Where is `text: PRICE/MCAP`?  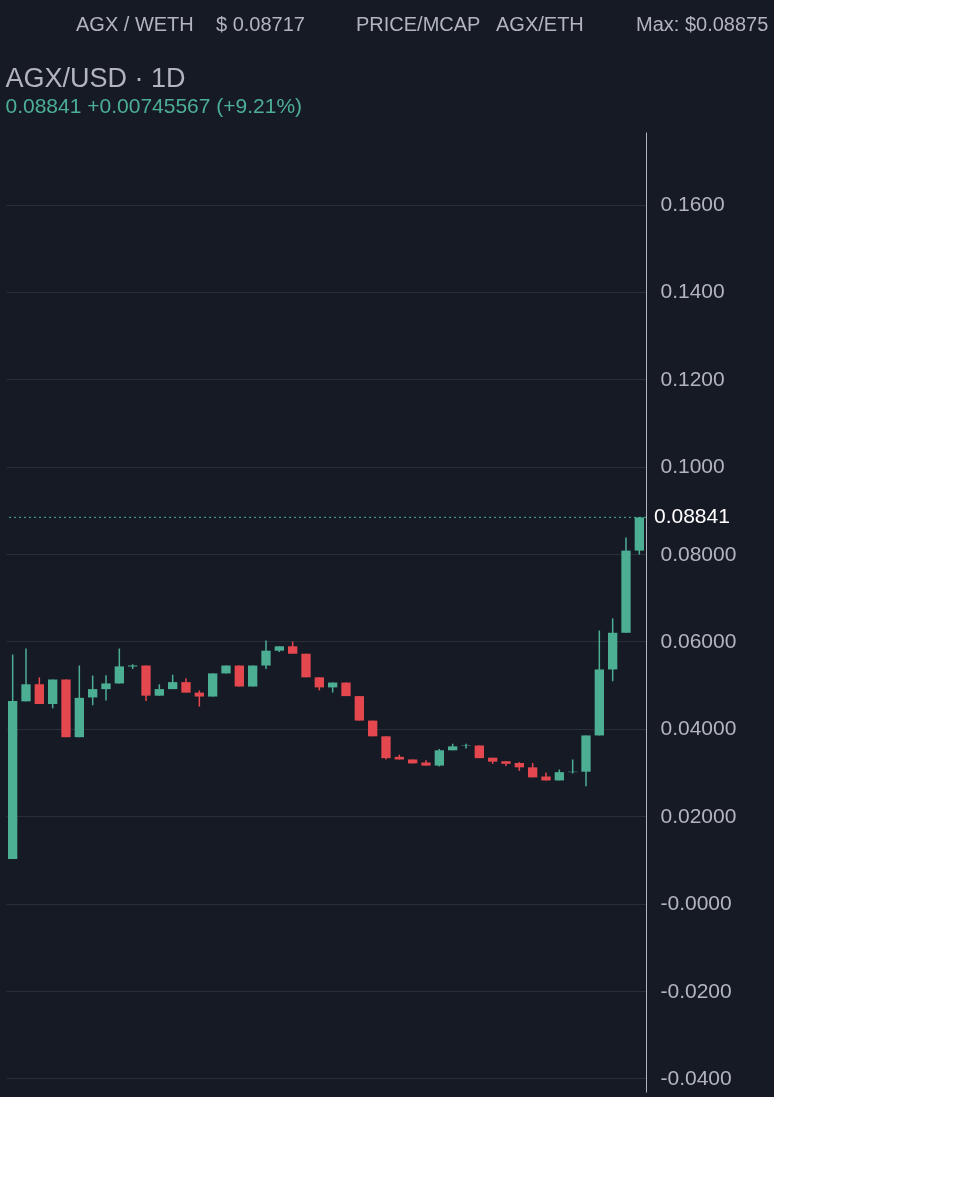
text: PRICE/MCAP is located at coordinates (418, 24).